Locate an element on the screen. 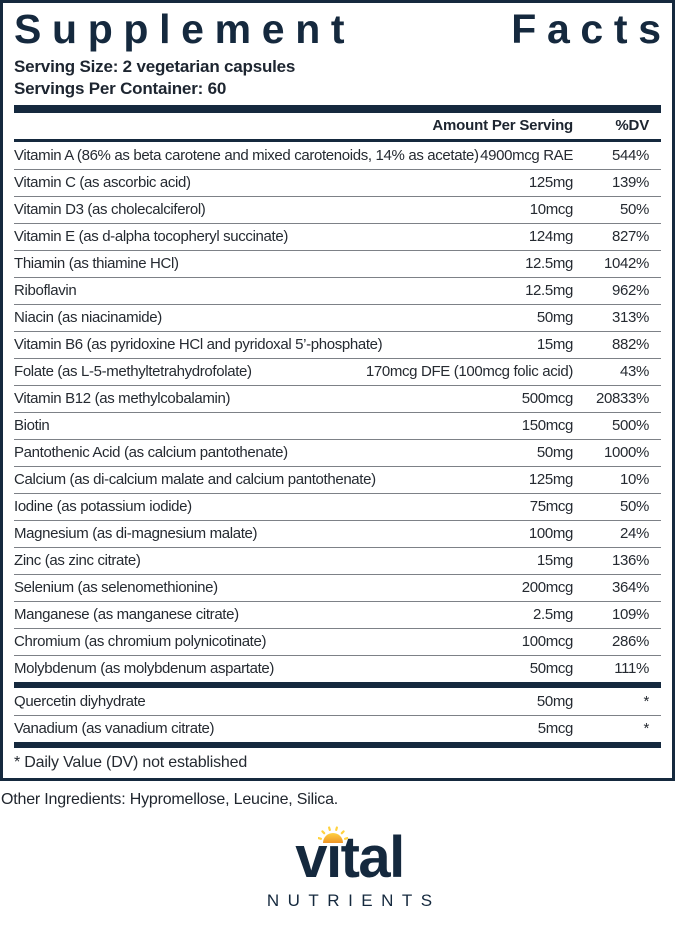 This screenshot has height=937, width=679. serving-size: Serving Size: 2 vegetarian capsules is located at coordinates (155, 66).